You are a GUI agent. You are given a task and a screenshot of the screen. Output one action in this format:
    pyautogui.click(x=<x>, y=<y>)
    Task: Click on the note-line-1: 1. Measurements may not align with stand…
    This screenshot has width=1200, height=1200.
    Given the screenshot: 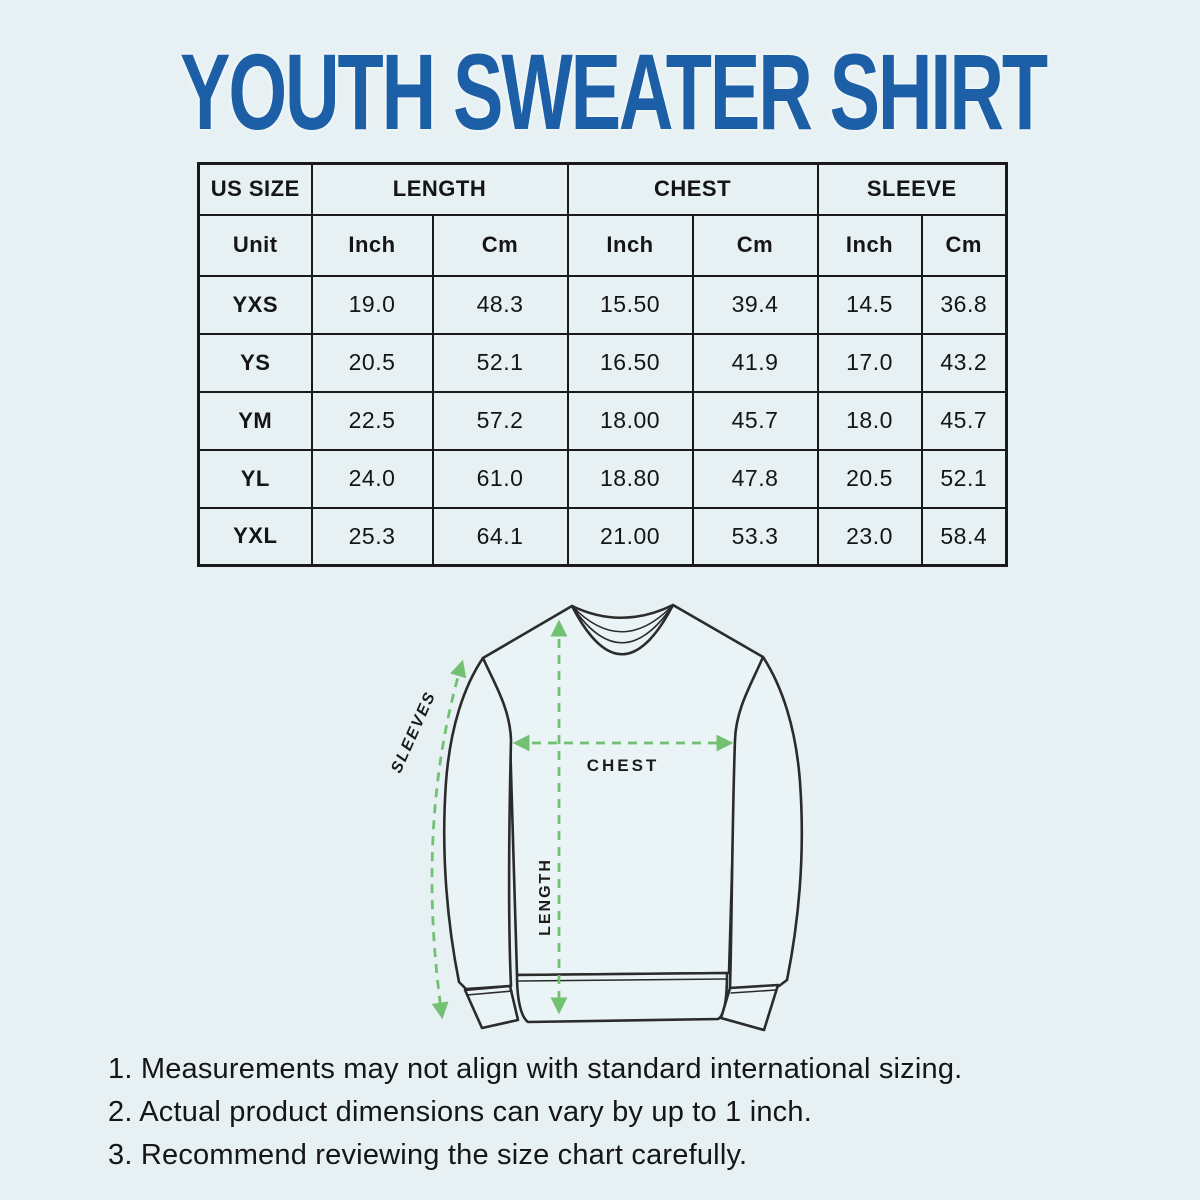 What is the action you would take?
    pyautogui.click(x=535, y=1069)
    